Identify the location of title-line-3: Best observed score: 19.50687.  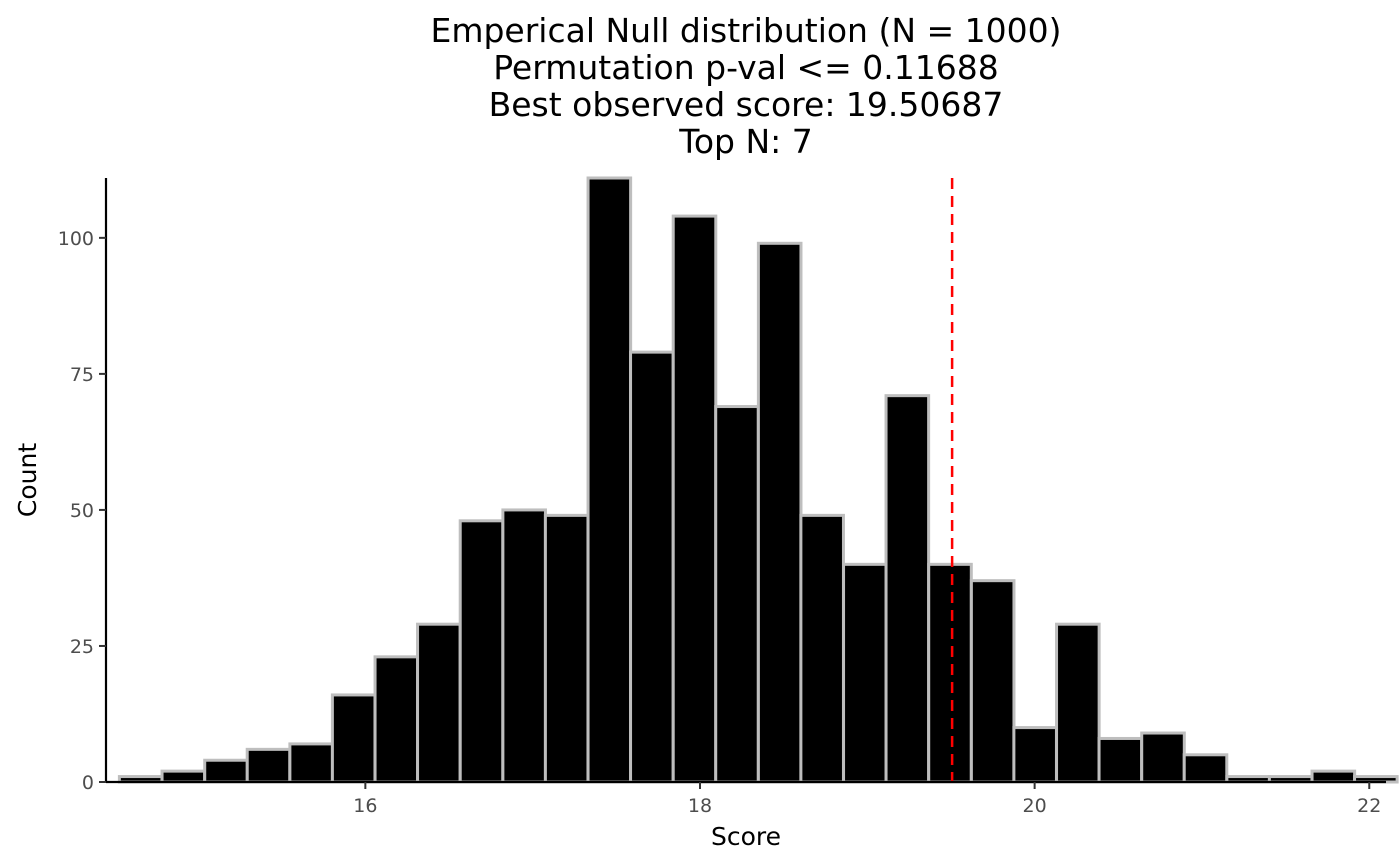
(746, 104).